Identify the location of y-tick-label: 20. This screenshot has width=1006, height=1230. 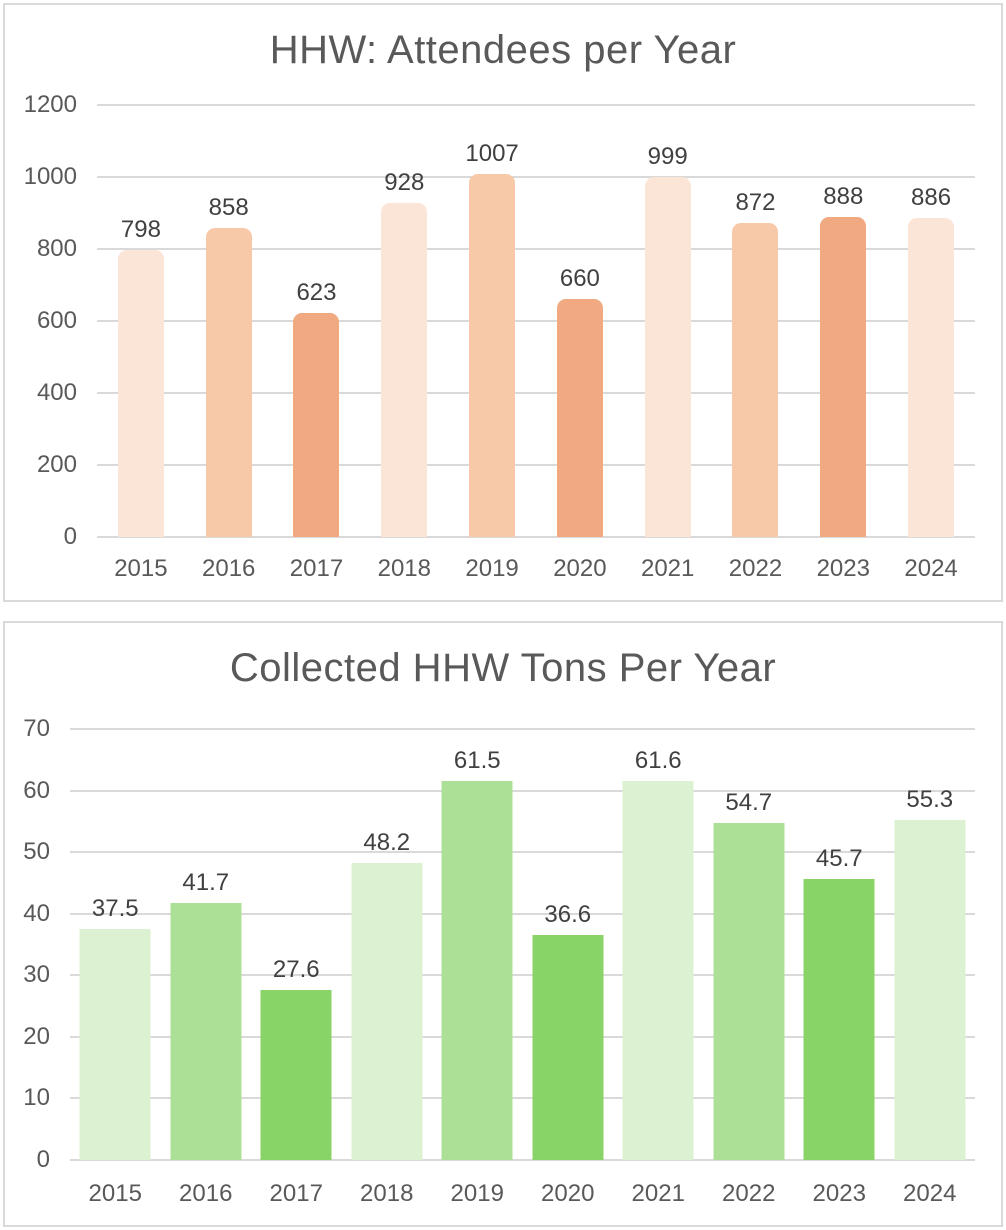
(36, 1036).